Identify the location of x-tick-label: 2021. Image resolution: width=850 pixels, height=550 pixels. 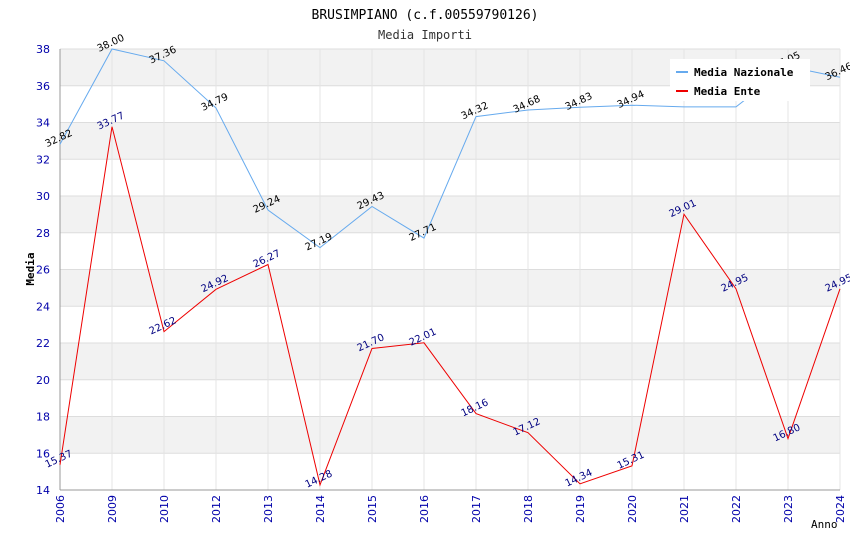
(684, 509).